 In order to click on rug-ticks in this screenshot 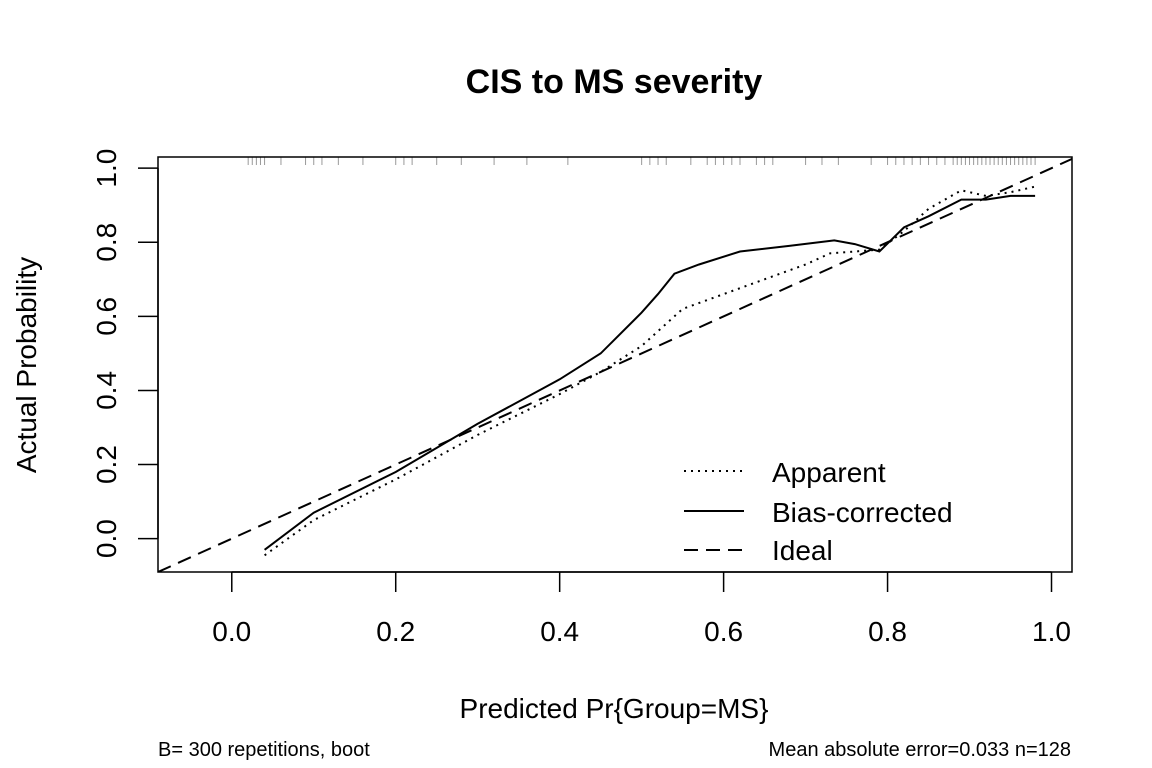, I will do `click(641, 161)`.